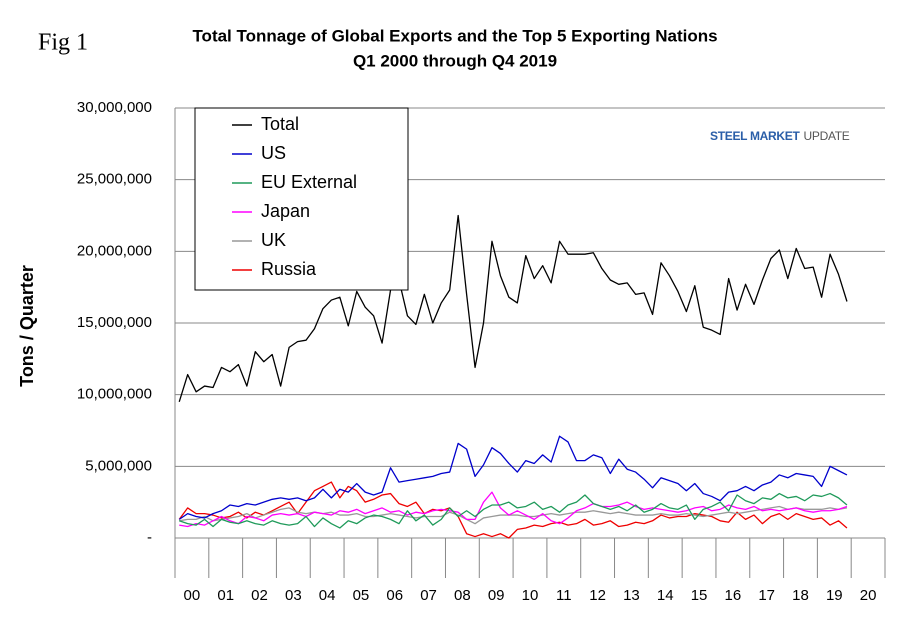  Describe the element at coordinates (27, 326) in the screenshot. I see `y-axis-label: Tons / Quarter` at that location.